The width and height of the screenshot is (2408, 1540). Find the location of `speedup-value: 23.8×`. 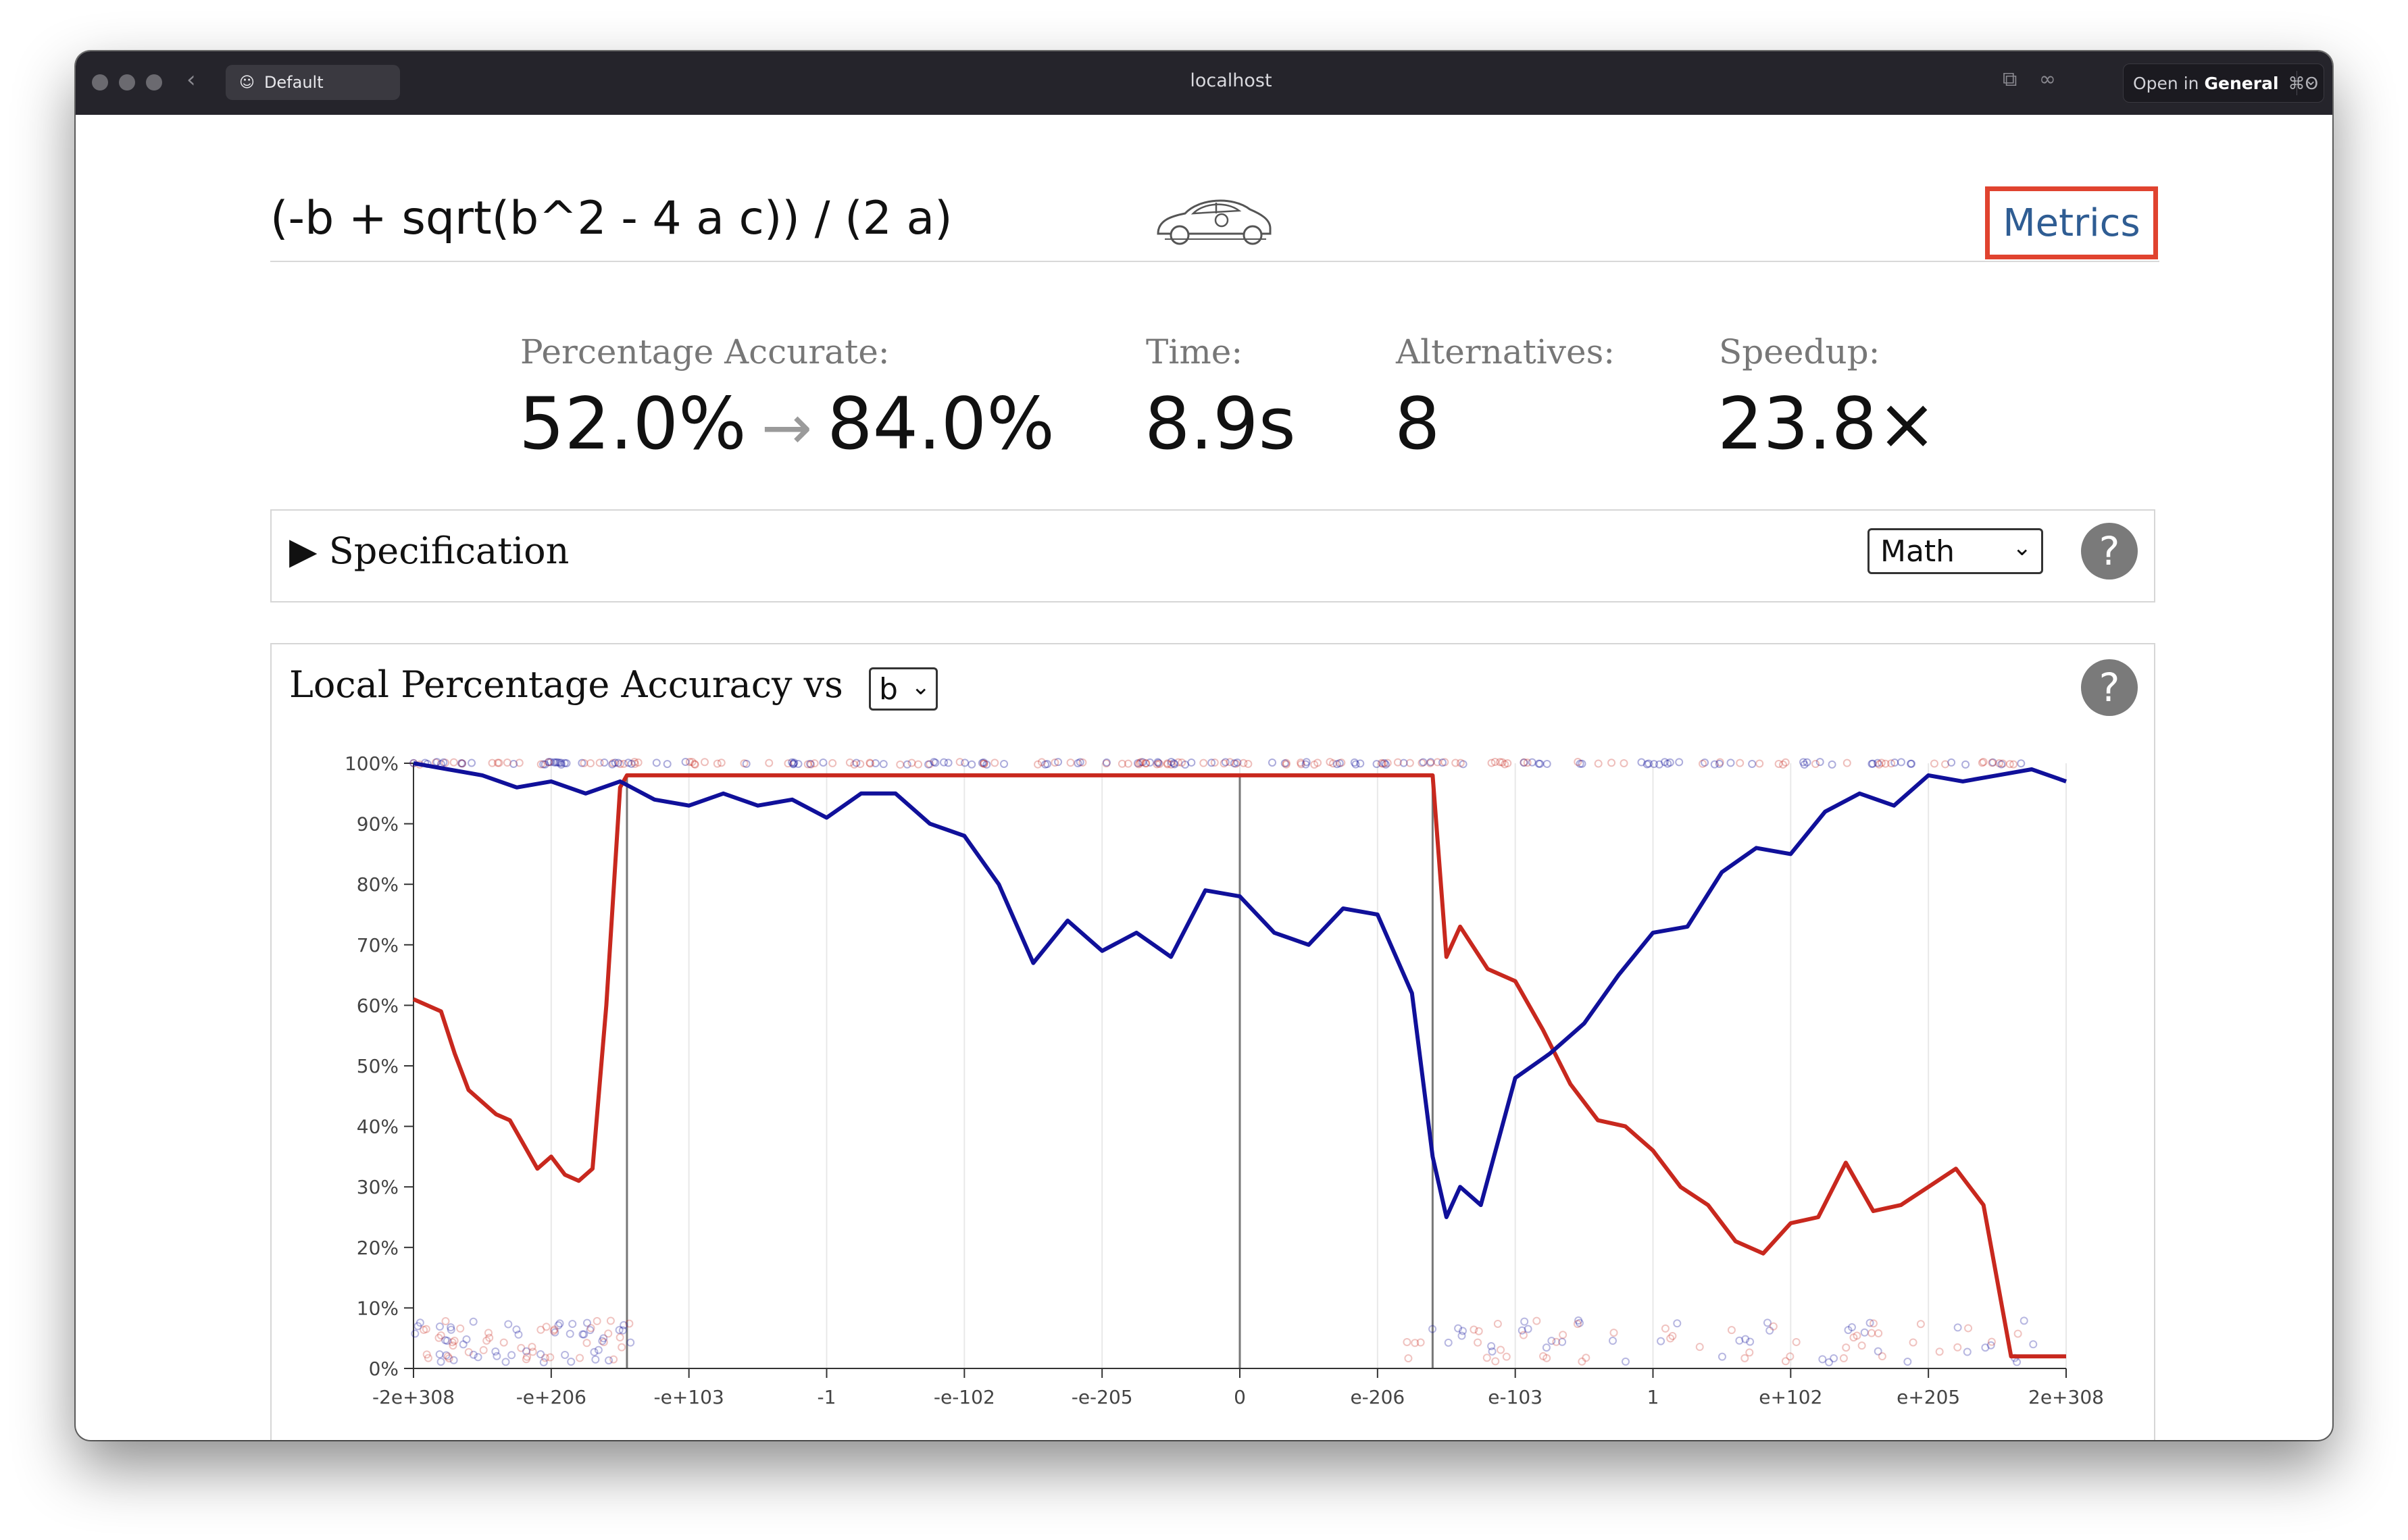

speedup-value: 23.8× is located at coordinates (1827, 423).